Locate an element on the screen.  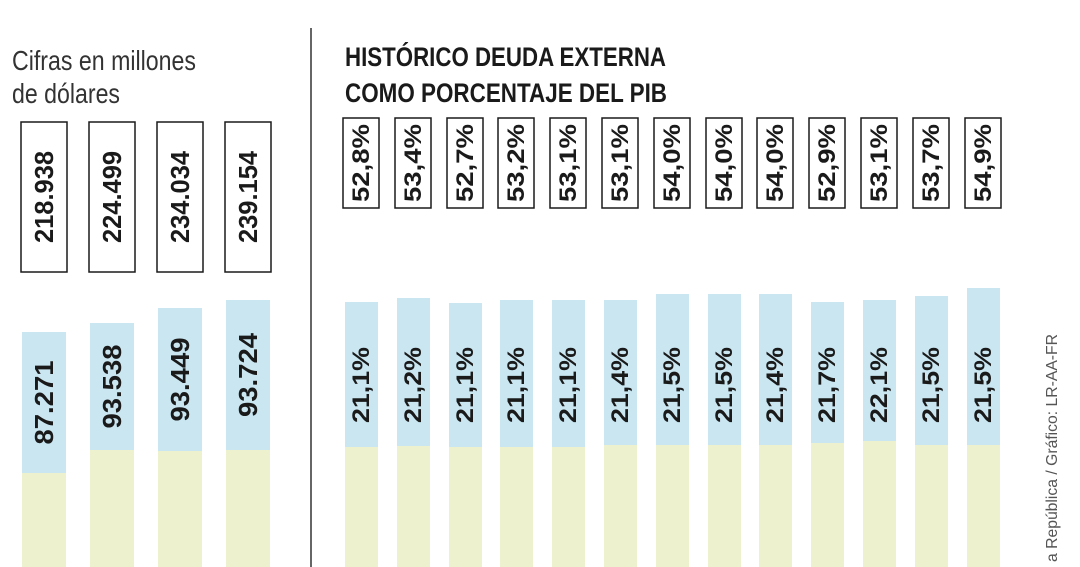
right-segment-label: 21,7% is located at coordinates (827, 385).